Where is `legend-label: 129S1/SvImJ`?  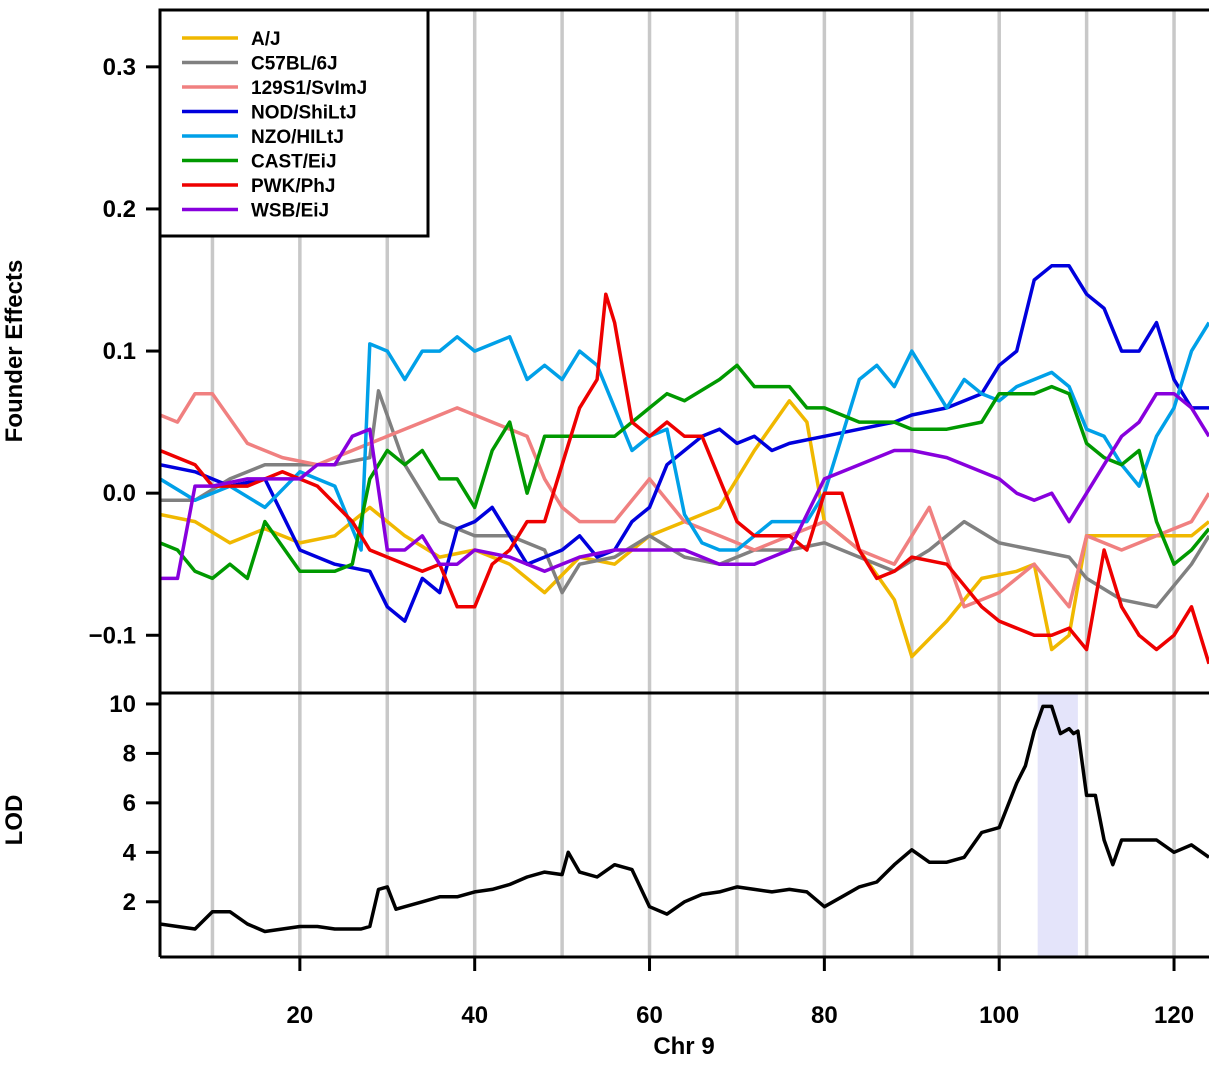
legend-label: 129S1/SvImJ is located at coordinates (309, 88).